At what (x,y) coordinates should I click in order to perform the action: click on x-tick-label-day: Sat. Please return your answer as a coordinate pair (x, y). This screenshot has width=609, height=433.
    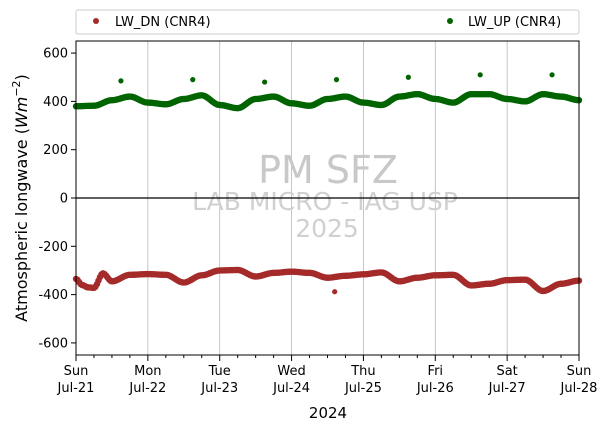
    Looking at the image, I should click on (506, 371).